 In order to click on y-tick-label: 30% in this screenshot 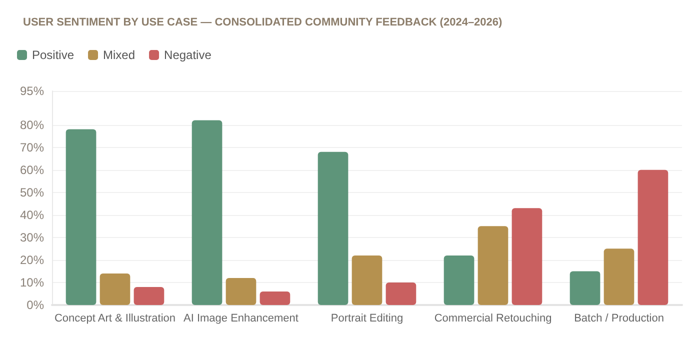, I will do `click(32, 237)`.